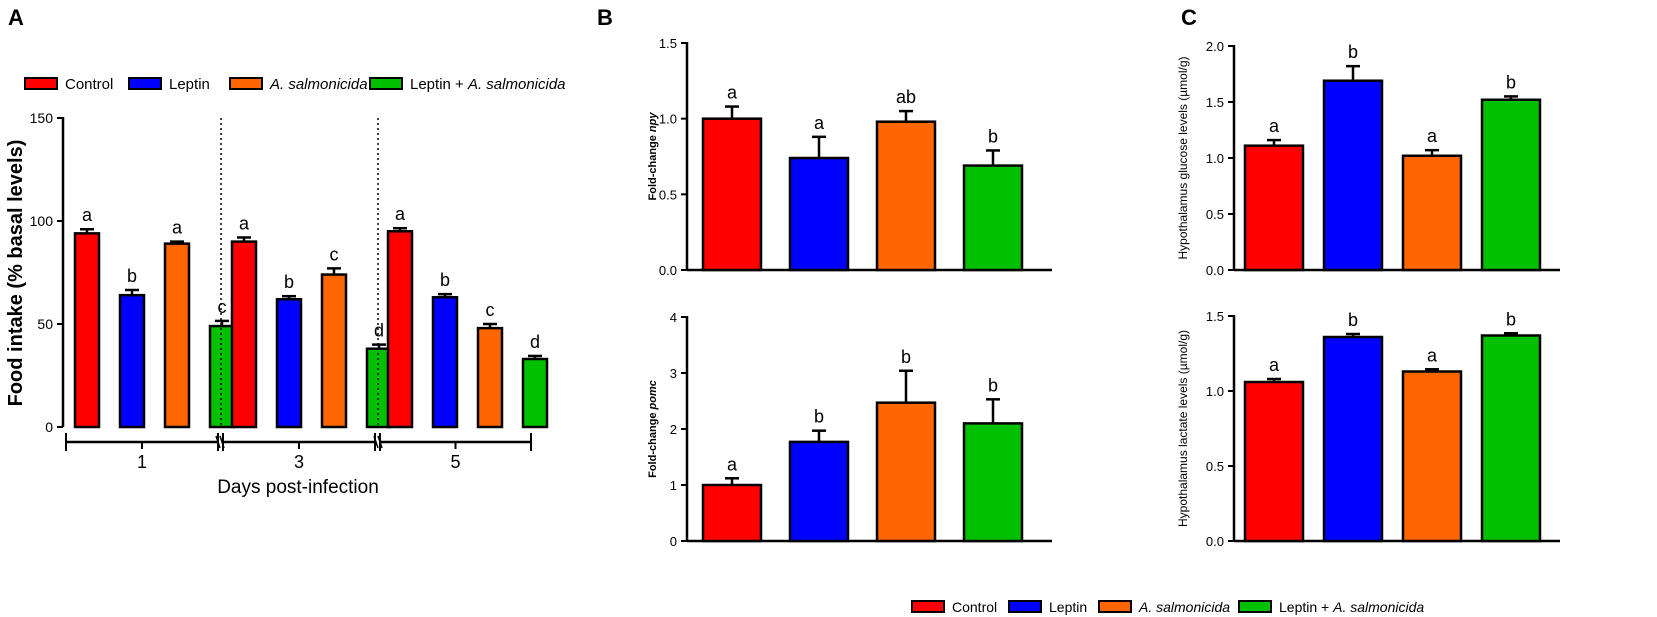 This screenshot has width=1657, height=617. What do you see at coordinates (1353, 52) in the screenshot?
I see `c-top-leptin-letter: b` at bounding box center [1353, 52].